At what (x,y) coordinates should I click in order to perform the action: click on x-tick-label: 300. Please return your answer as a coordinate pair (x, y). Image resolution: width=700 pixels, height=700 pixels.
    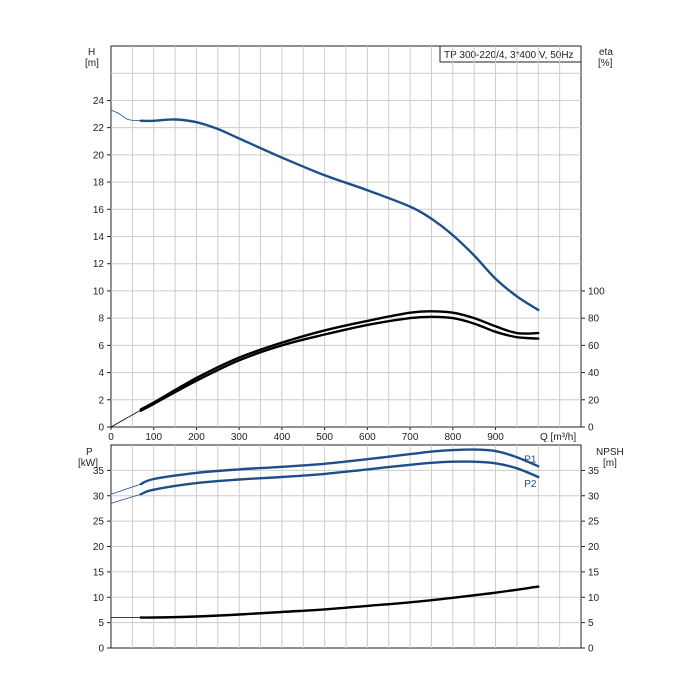
    Looking at the image, I should click on (239, 437).